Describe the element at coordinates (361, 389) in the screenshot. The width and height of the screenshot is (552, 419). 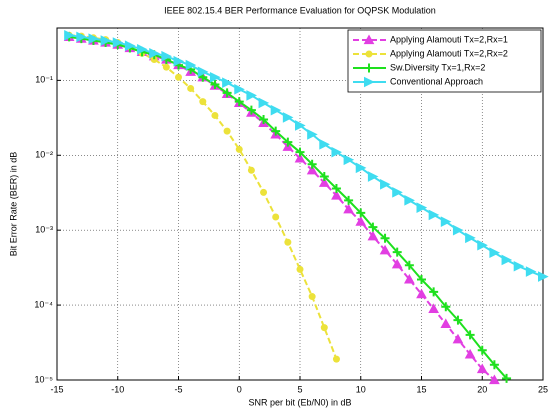
I see `x-tick-label: 10` at that location.